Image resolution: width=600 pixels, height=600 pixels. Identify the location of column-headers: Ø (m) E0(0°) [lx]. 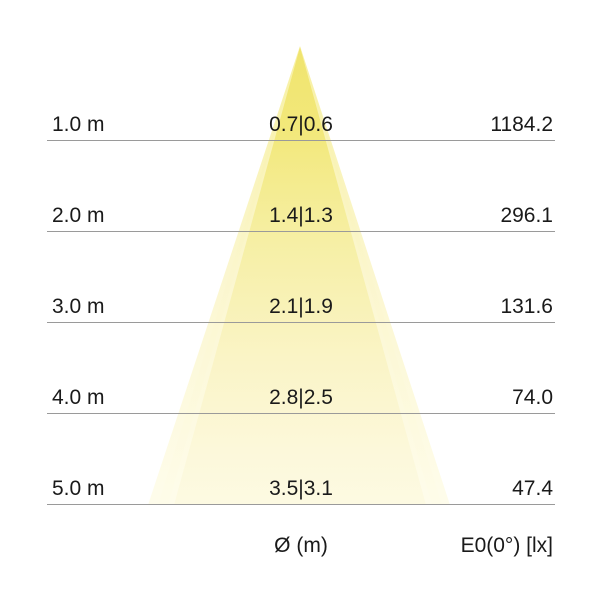
(301, 550).